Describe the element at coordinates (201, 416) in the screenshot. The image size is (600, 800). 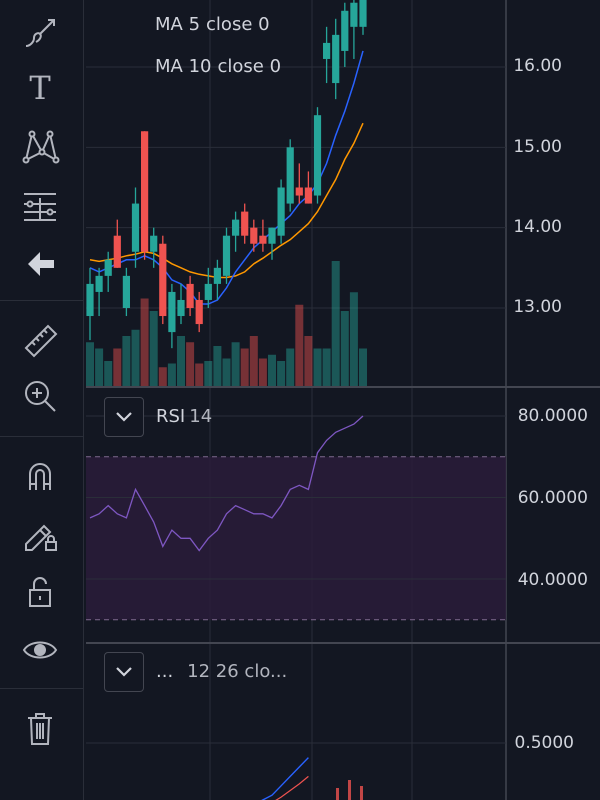
I see `rsi-params: 14` at that location.